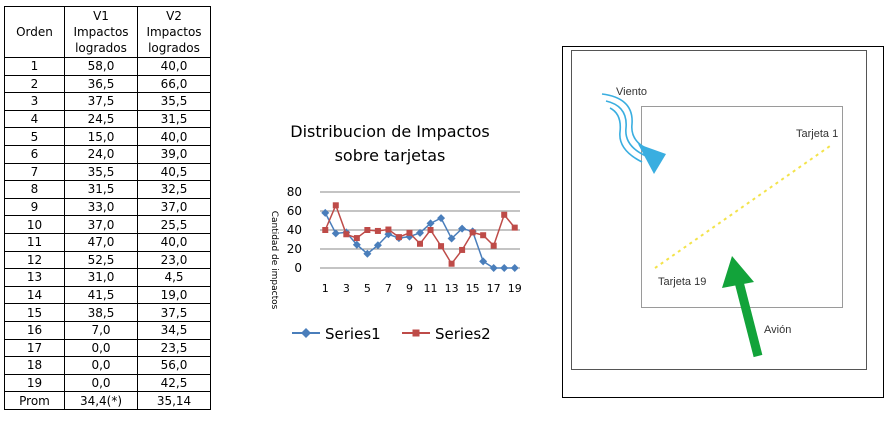 The height and width of the screenshot is (437, 887). What do you see at coordinates (107, 348) in the screenshot?
I see `table-row: 17 0,0 23,5` at bounding box center [107, 348].